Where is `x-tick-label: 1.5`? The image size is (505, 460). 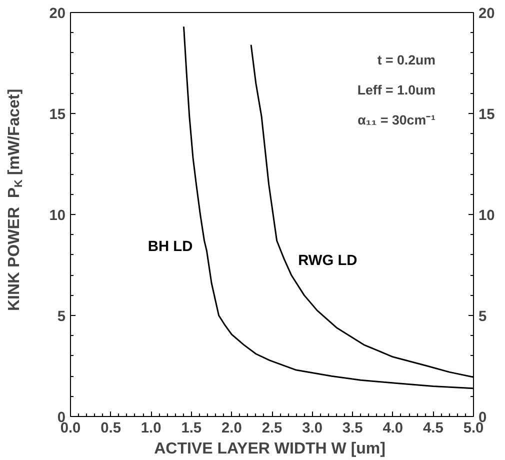
x-tick-label: 1.5 is located at coordinates (191, 428).